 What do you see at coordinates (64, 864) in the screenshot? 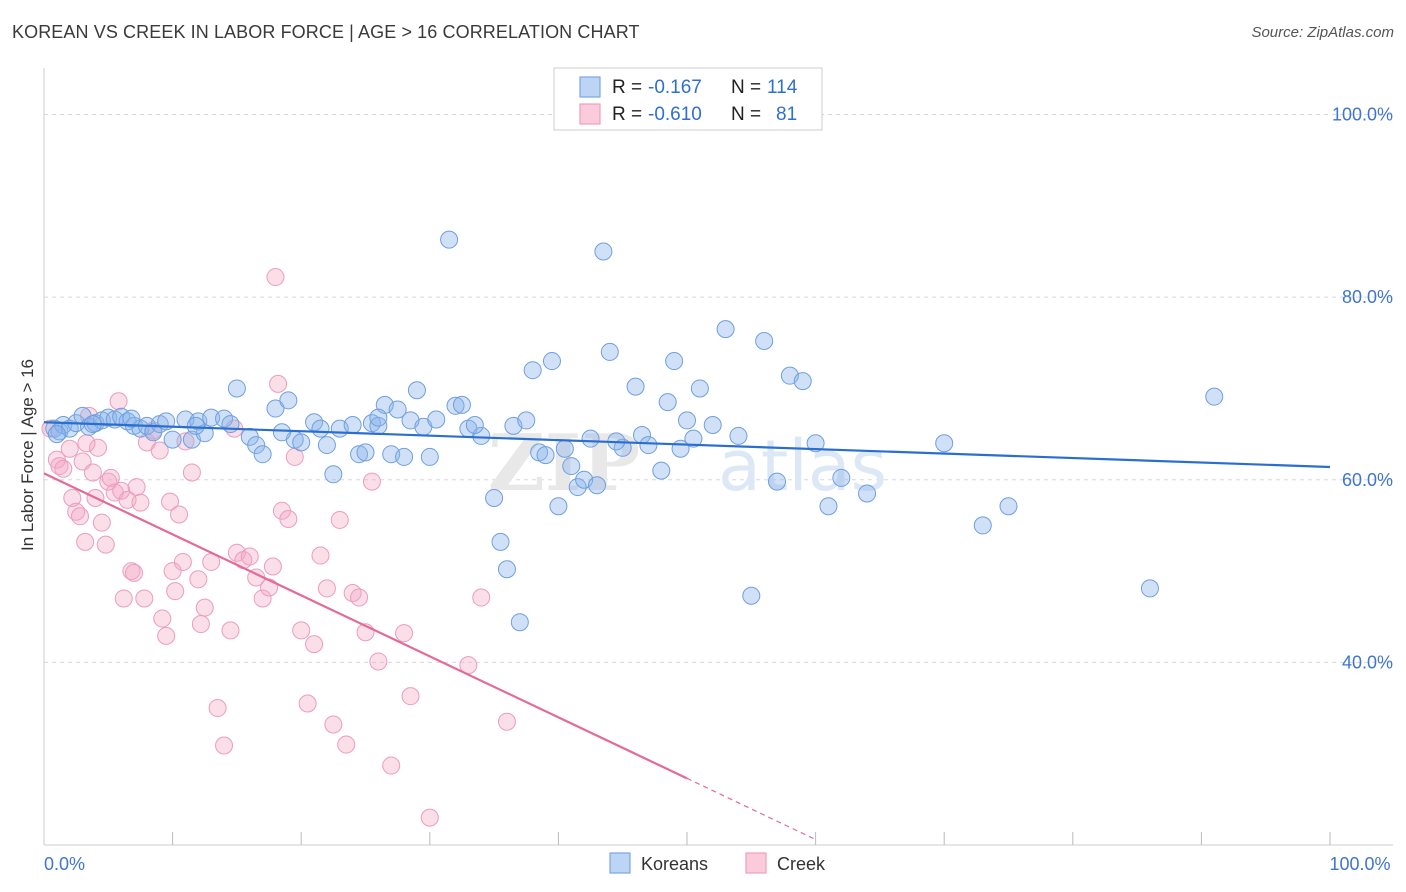
I see `x-tick-label: 0.0%` at bounding box center [64, 864].